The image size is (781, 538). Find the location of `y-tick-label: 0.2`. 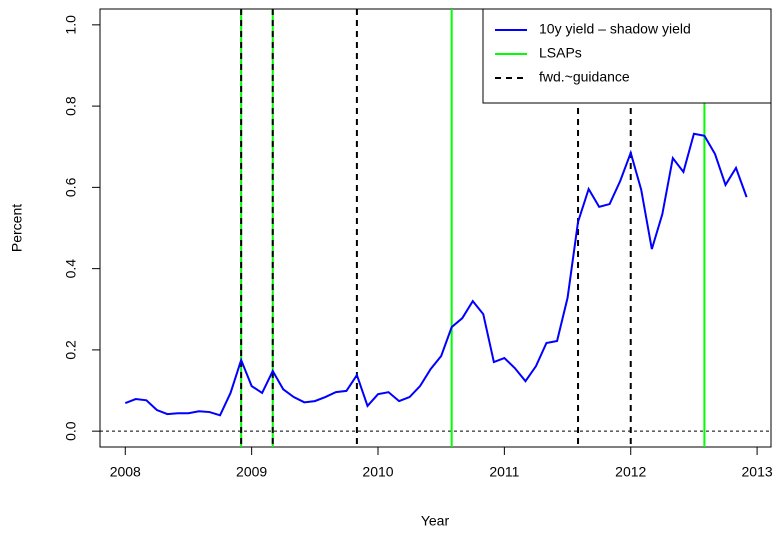

y-tick-label: 0.2 is located at coordinates (71, 350).